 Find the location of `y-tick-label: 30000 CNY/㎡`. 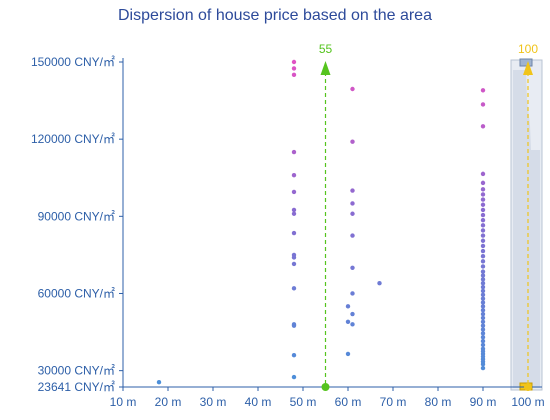

y-tick-label: 30000 CNY/㎡ is located at coordinates (76, 371).